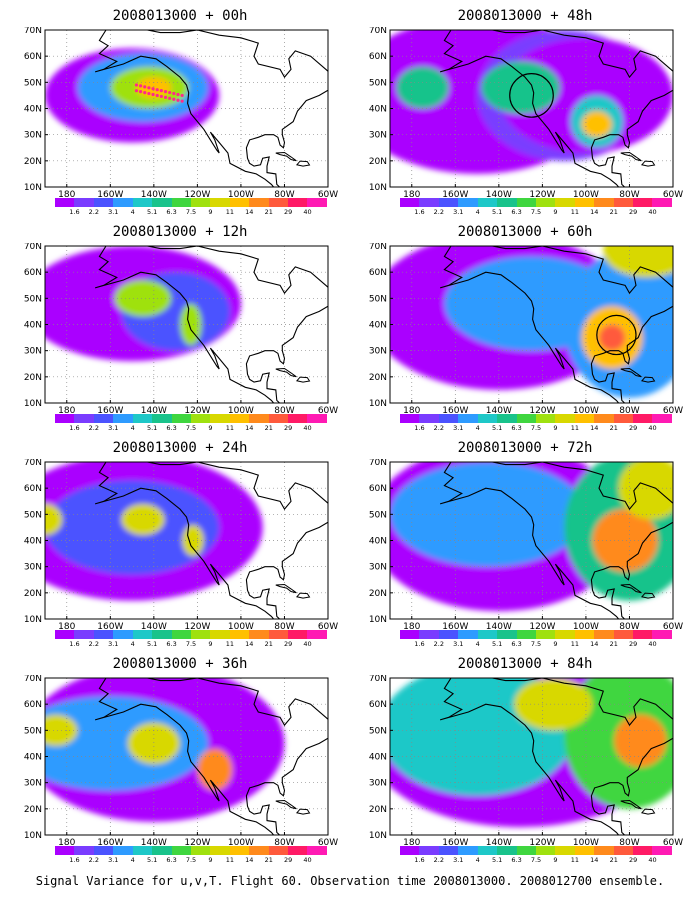 The image size is (700, 900). Describe the element at coordinates (497, 428) in the screenshot. I see `colorbar-tick-label: 5.1` at that location.